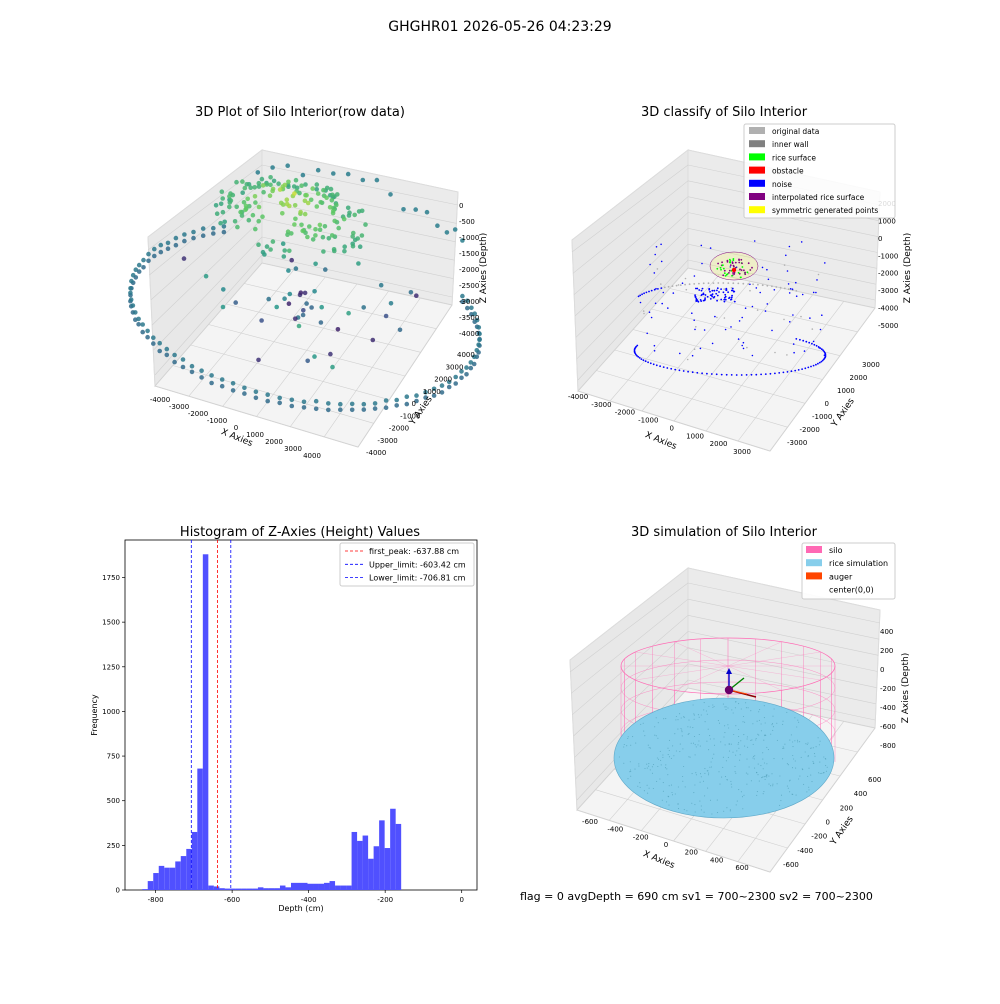 The width and height of the screenshot is (1000, 1004). I want to click on panel3-y-tick-label: 1750, so click(111, 578).